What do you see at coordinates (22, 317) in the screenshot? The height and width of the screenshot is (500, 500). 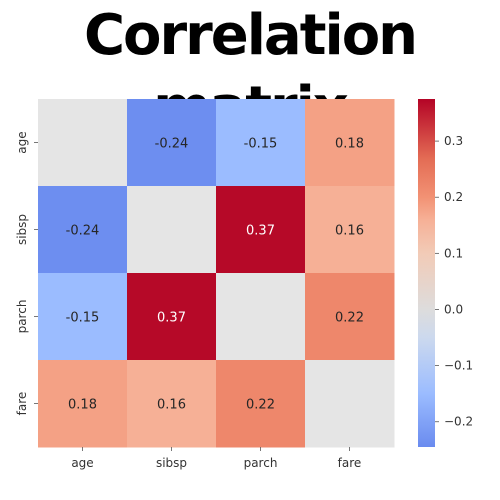 I see `y-tick-label-parch: parch` at bounding box center [22, 317].